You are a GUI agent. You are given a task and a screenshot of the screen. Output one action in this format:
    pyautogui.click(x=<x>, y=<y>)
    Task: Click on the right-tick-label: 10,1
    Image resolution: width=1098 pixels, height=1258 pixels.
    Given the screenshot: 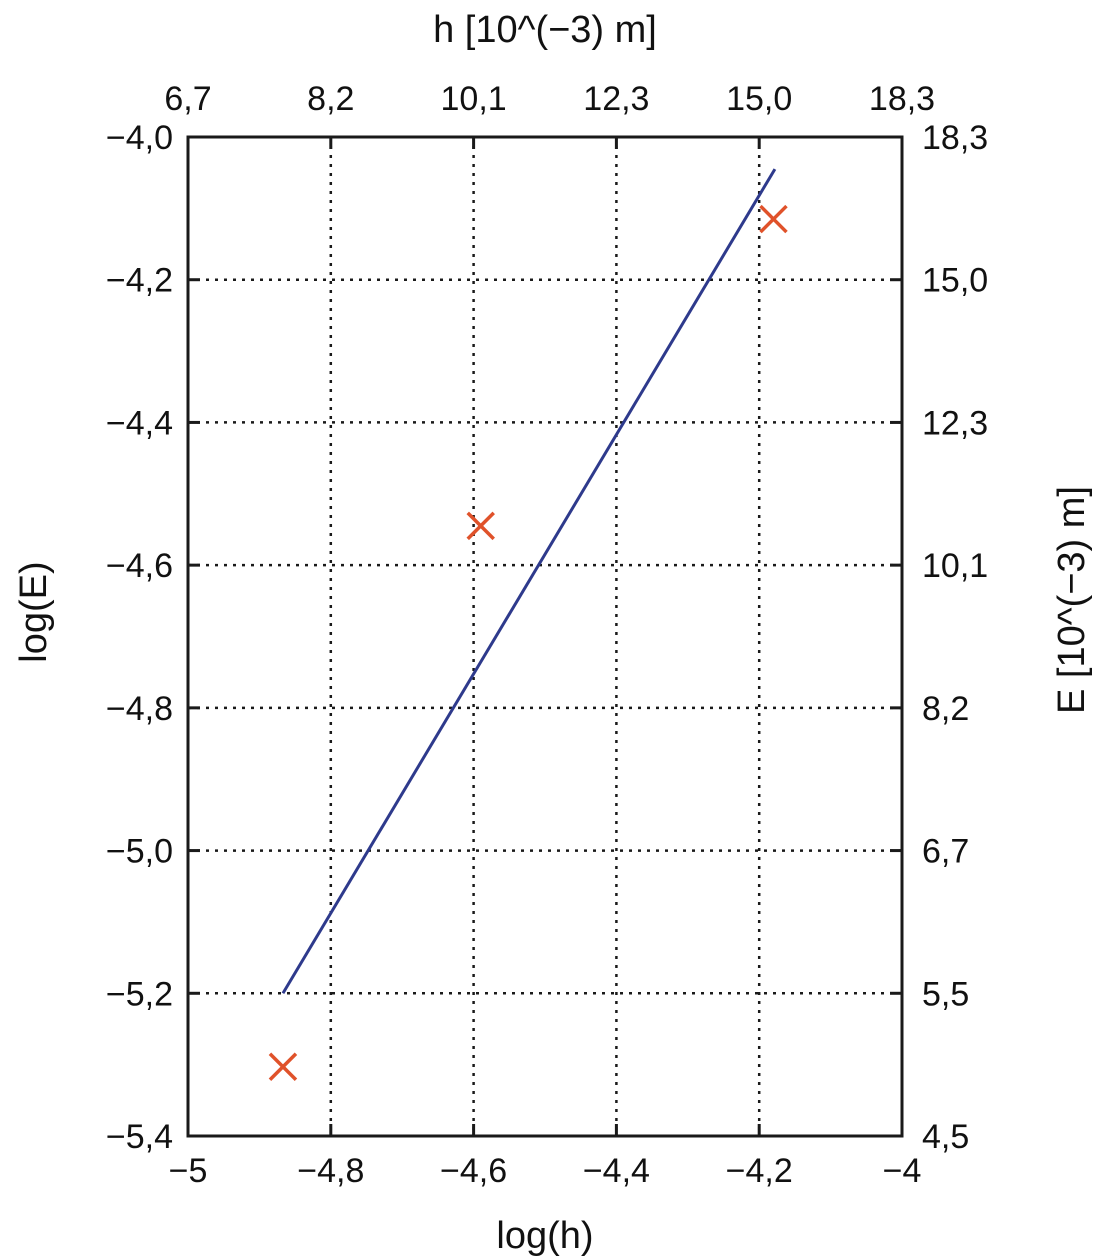 What is the action you would take?
    pyautogui.click(x=955, y=566)
    